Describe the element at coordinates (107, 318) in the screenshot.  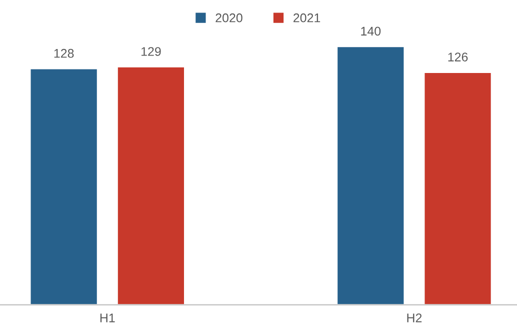
I see `x-tick-label: H1` at that location.